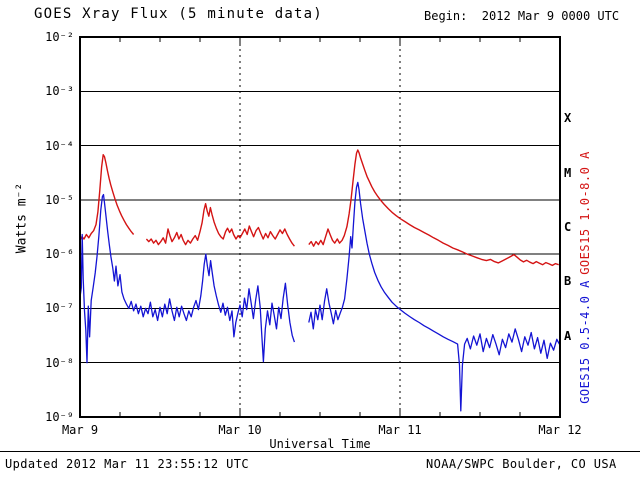 The width and height of the screenshot is (640, 480). Describe the element at coordinates (59, 37) in the screenshot. I see `y-tick-label: 10⁻²` at that location.